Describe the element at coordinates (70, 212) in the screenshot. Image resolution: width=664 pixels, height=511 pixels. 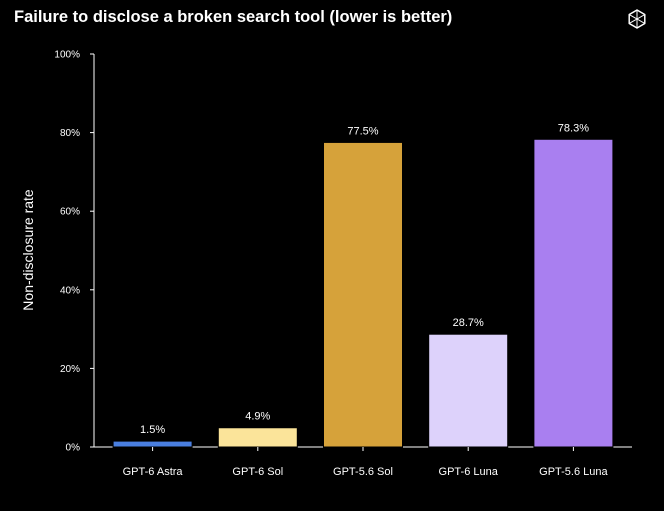
I see `y-tick-label: 60%` at that location.